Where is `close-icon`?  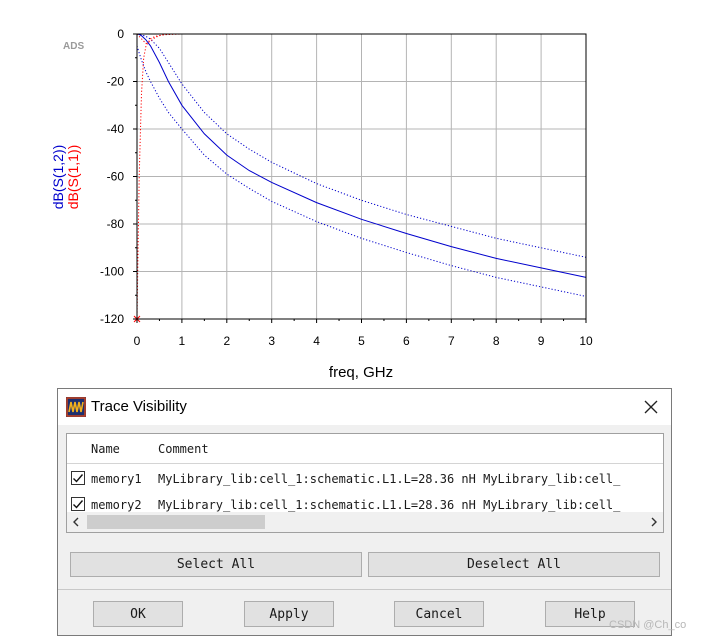
close-icon is located at coordinates (651, 407).